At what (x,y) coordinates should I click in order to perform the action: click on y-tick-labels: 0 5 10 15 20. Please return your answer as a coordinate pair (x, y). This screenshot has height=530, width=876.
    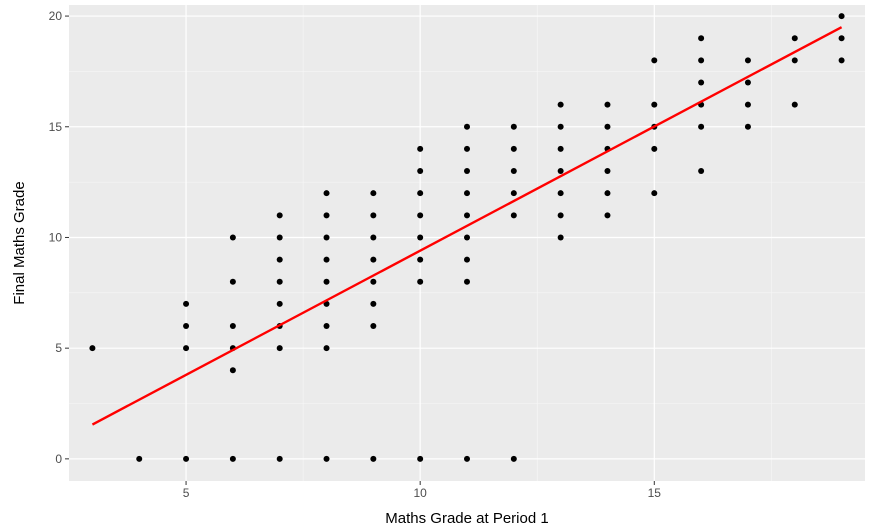
    Looking at the image, I should click on (56, 237).